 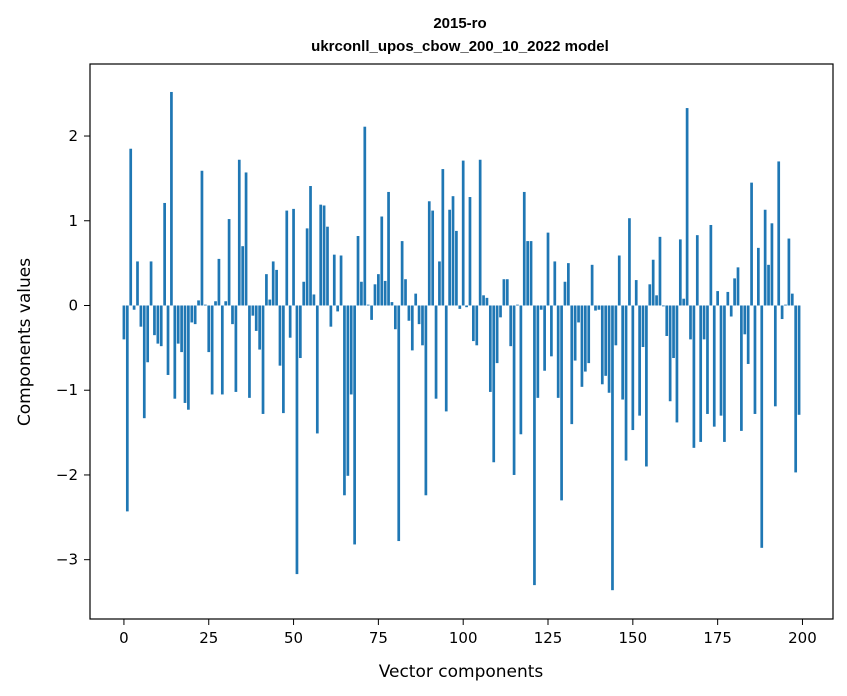 What do you see at coordinates (67, 390) in the screenshot?
I see `y-tick-label: −1` at bounding box center [67, 390].